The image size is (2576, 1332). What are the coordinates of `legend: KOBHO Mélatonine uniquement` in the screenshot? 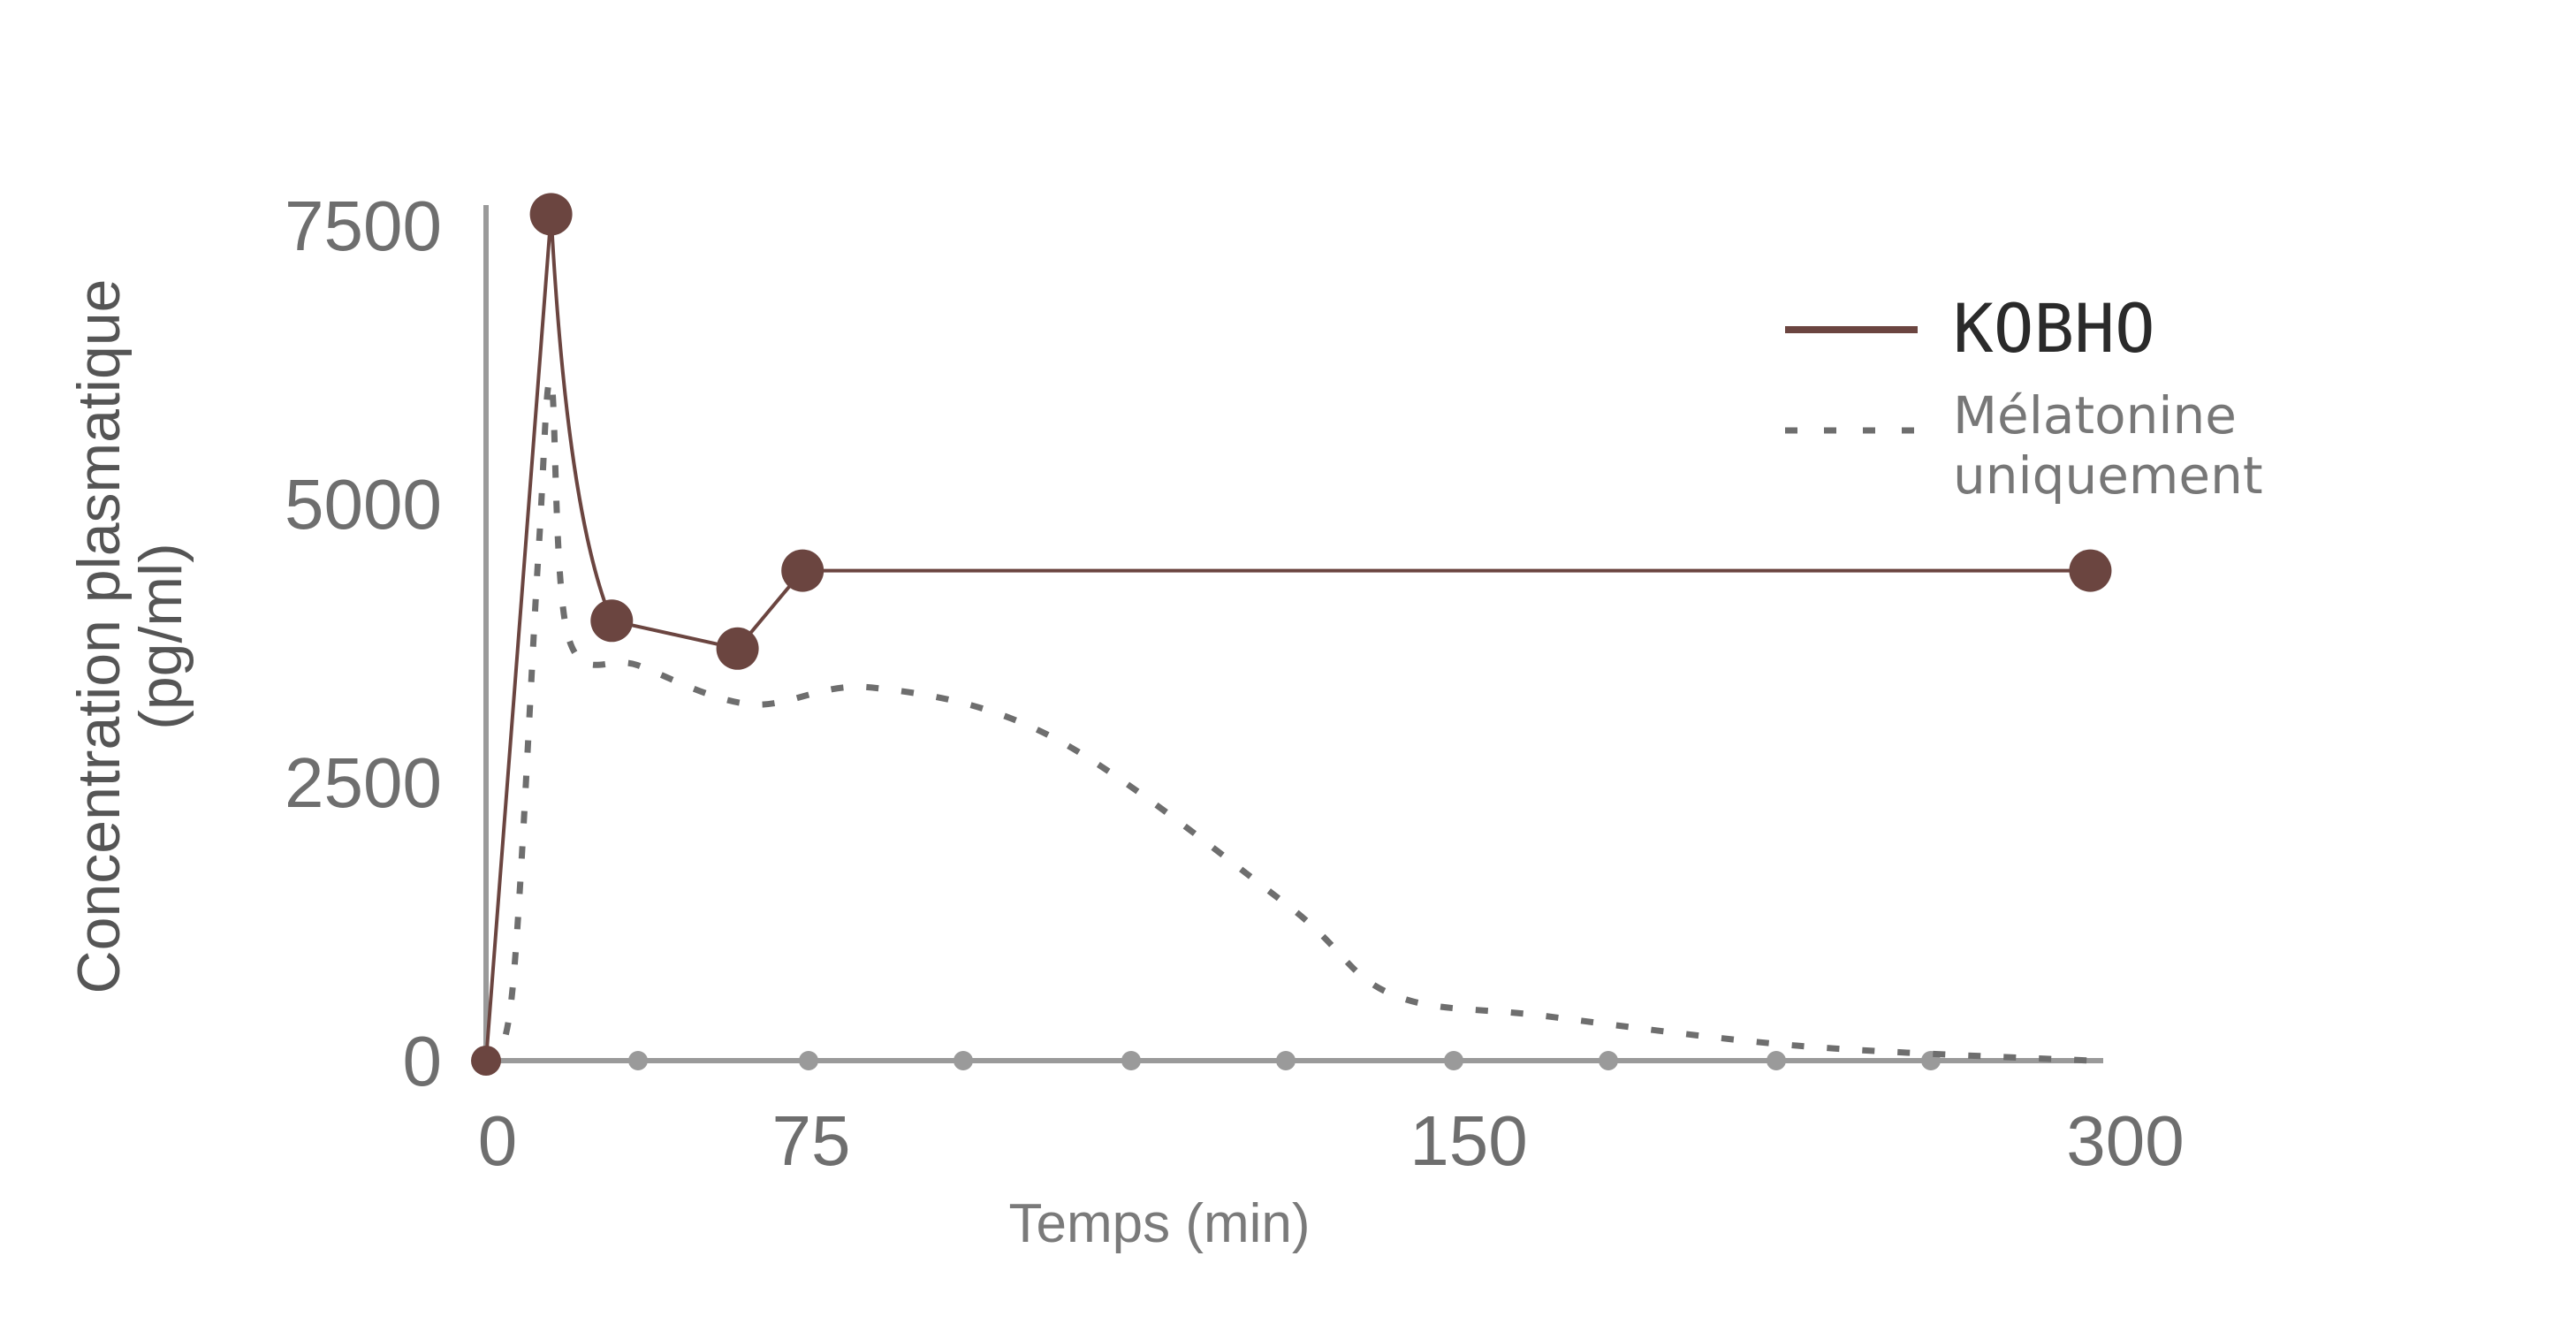 It's located at (2024, 397).